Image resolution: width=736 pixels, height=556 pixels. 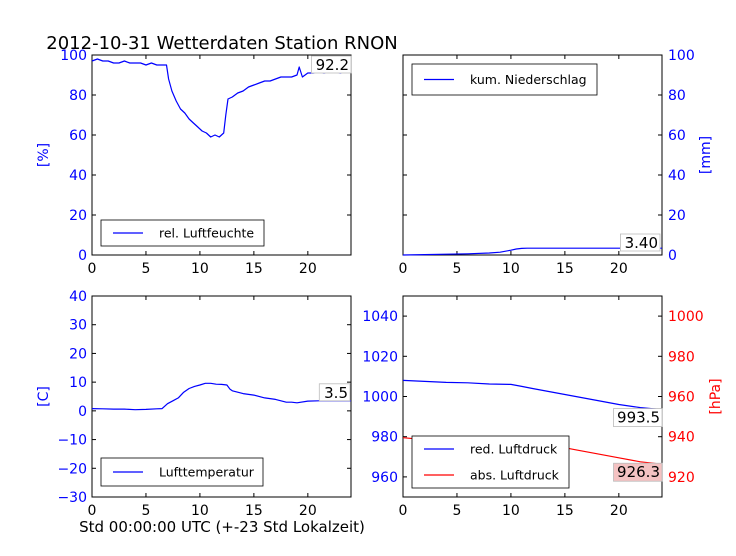 What do you see at coordinates (681, 478) in the screenshot?
I see `secondary-y-tick-label: 920` at bounding box center [681, 478].